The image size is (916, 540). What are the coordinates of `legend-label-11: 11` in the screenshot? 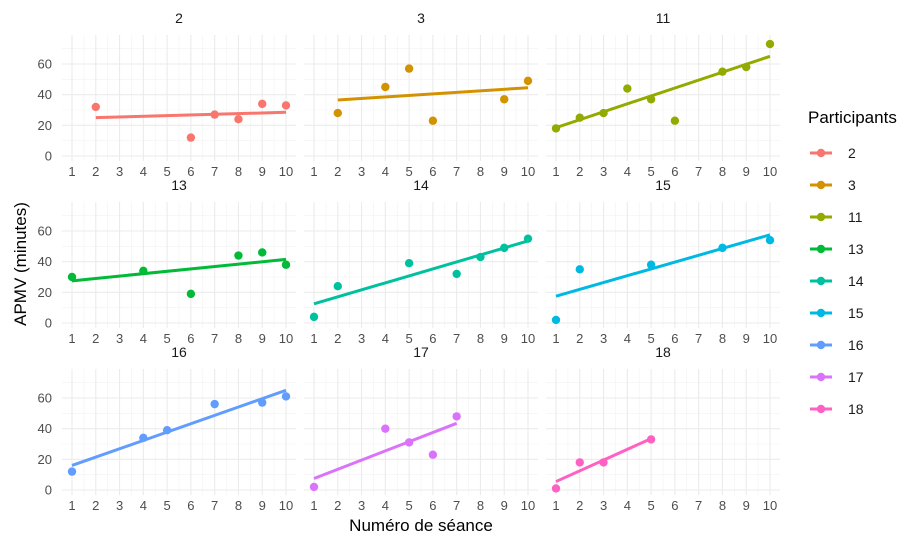 It's located at (855, 217).